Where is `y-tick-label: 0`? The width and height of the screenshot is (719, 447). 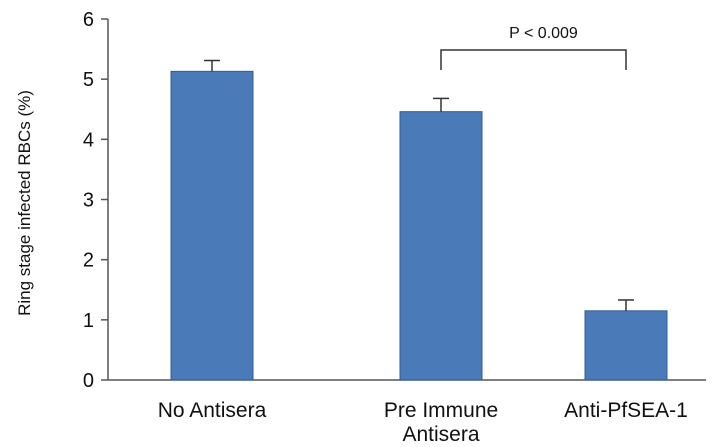
y-tick-label: 0 is located at coordinates (88, 381).